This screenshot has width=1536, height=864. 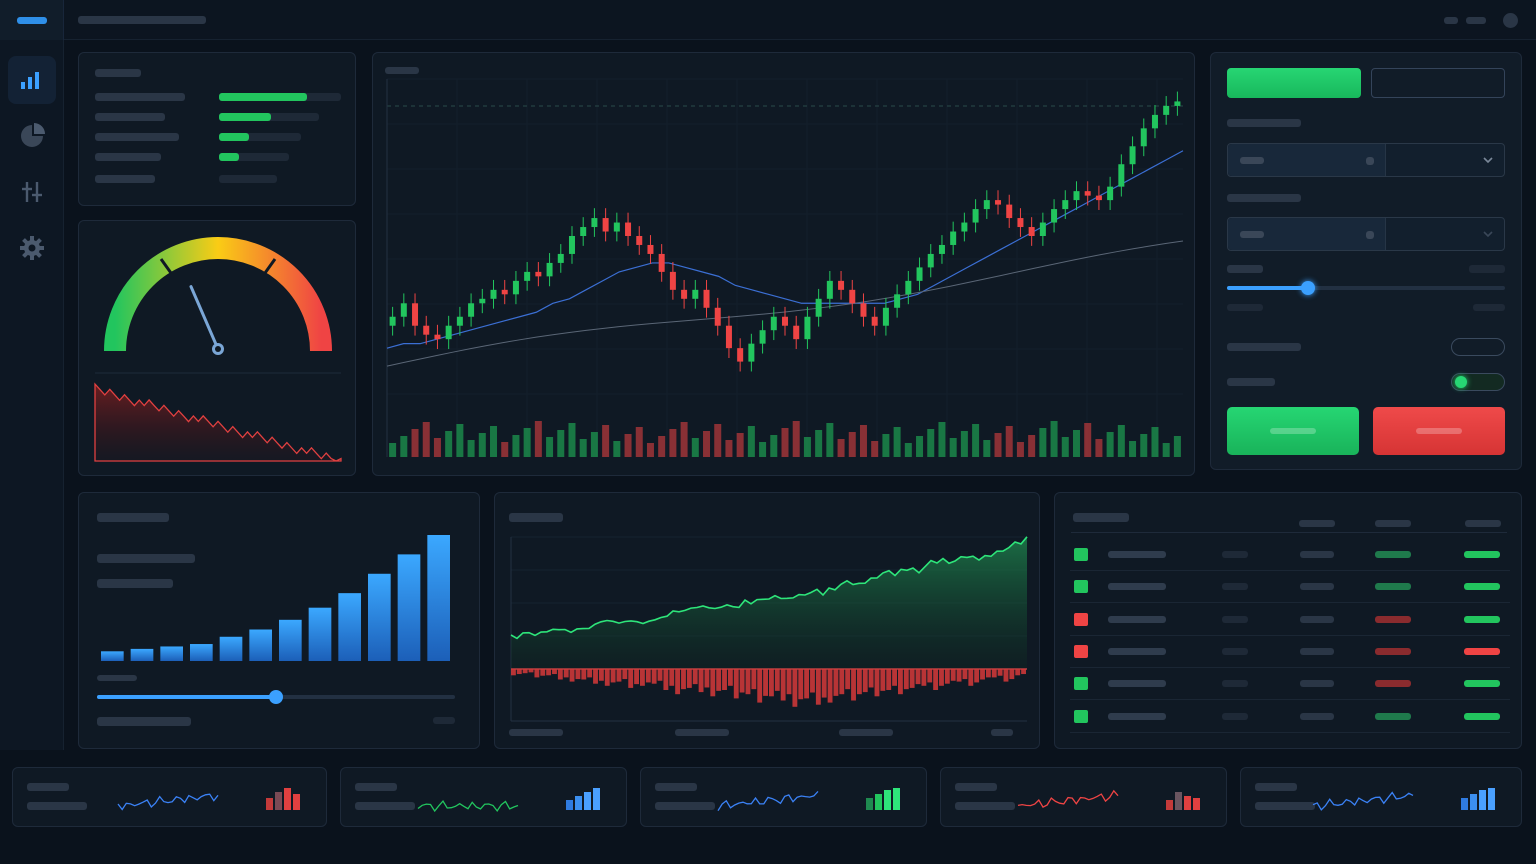 I want to click on range-slider, so click(x=276, y=697).